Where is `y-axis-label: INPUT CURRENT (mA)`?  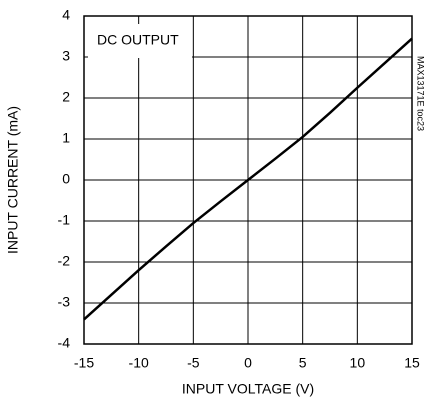
y-axis-label: INPUT CURRENT (mA) is located at coordinates (13, 180).